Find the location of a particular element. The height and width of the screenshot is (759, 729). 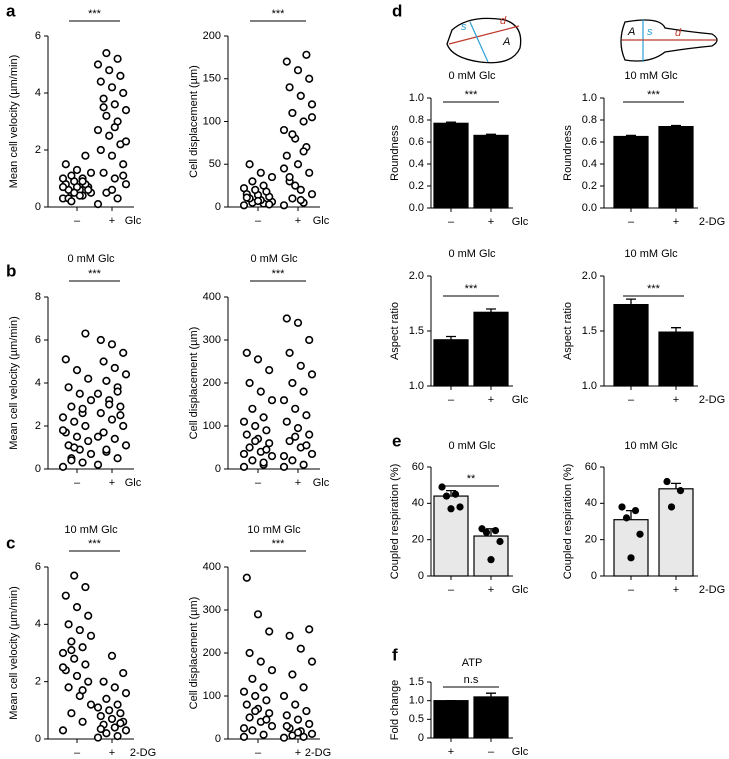

y-tick-label: 2.0 is located at coordinates (416, 276).